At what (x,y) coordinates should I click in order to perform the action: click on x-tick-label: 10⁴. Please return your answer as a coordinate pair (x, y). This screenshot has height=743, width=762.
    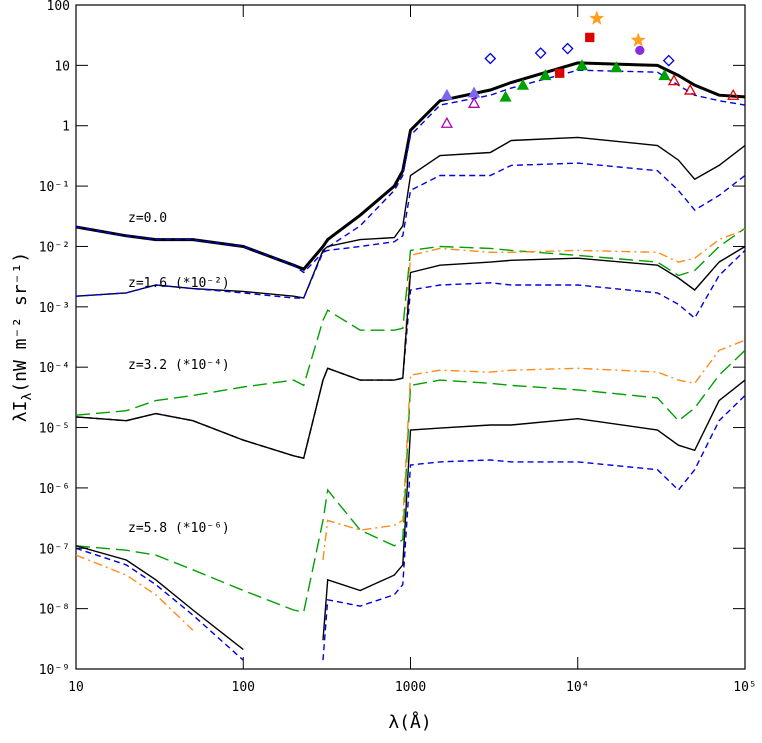
    Looking at the image, I should click on (577, 687).